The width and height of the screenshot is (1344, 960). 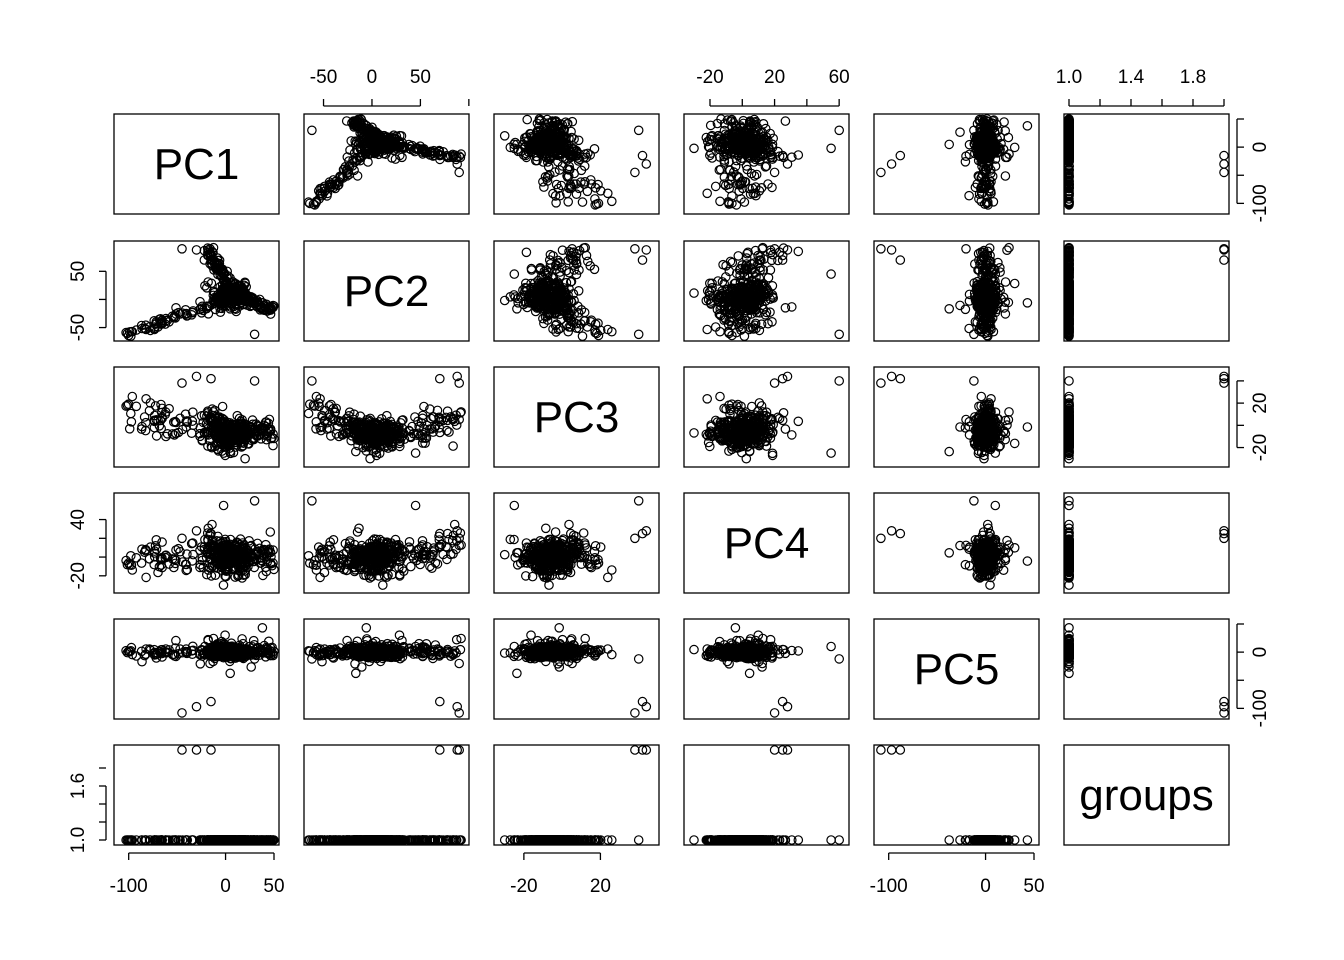 I want to click on variable-label-PC4: PC4, so click(x=767, y=543).